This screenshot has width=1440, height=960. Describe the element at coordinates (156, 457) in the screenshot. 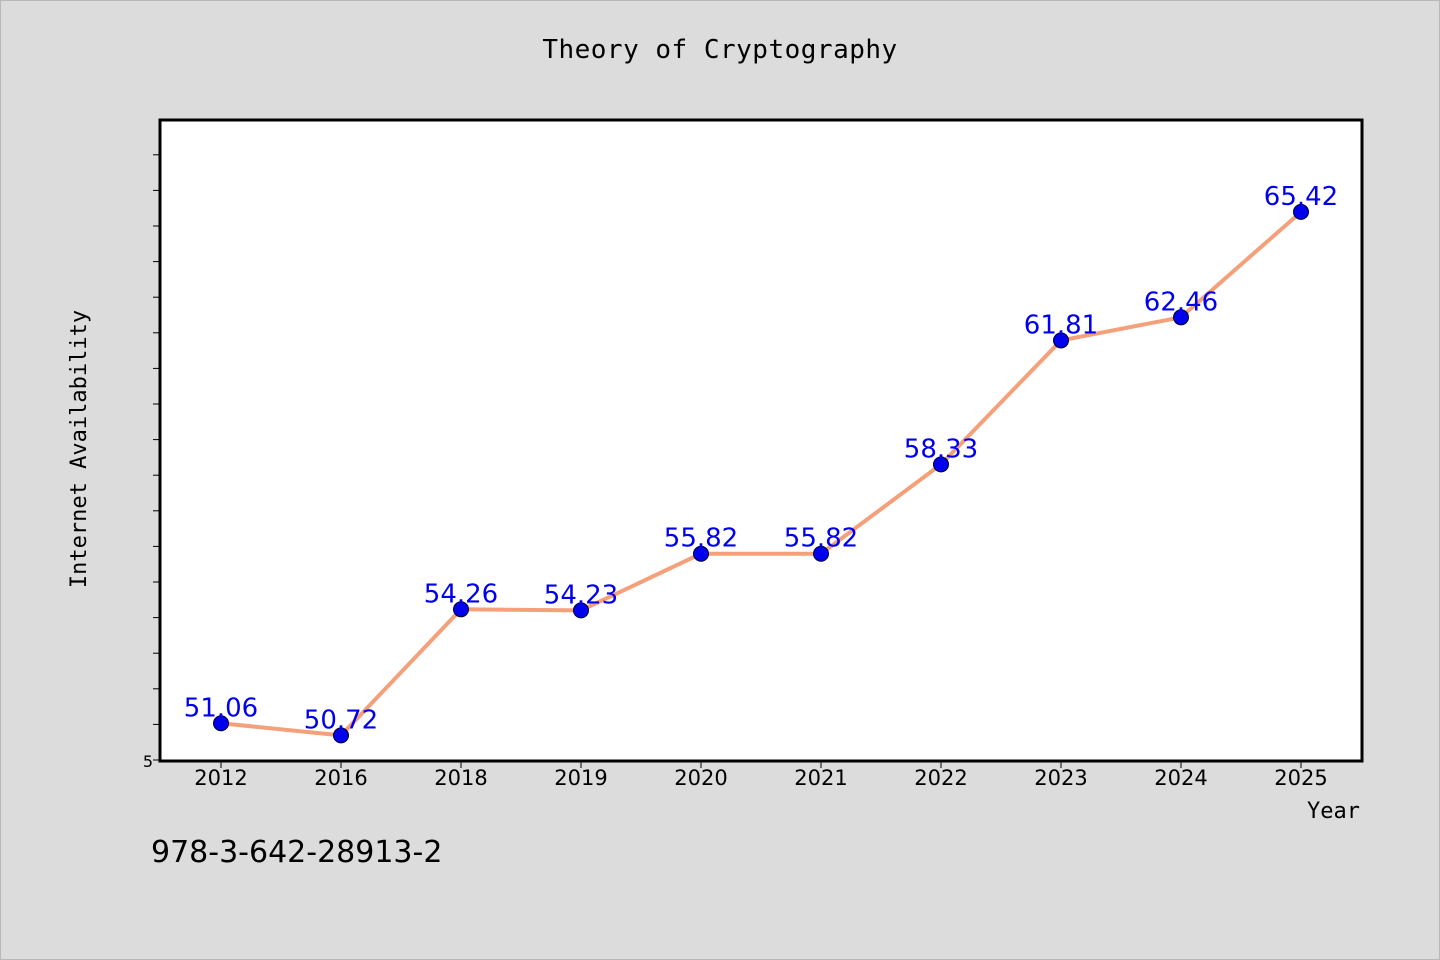

I see `y-axis-ticks` at that location.